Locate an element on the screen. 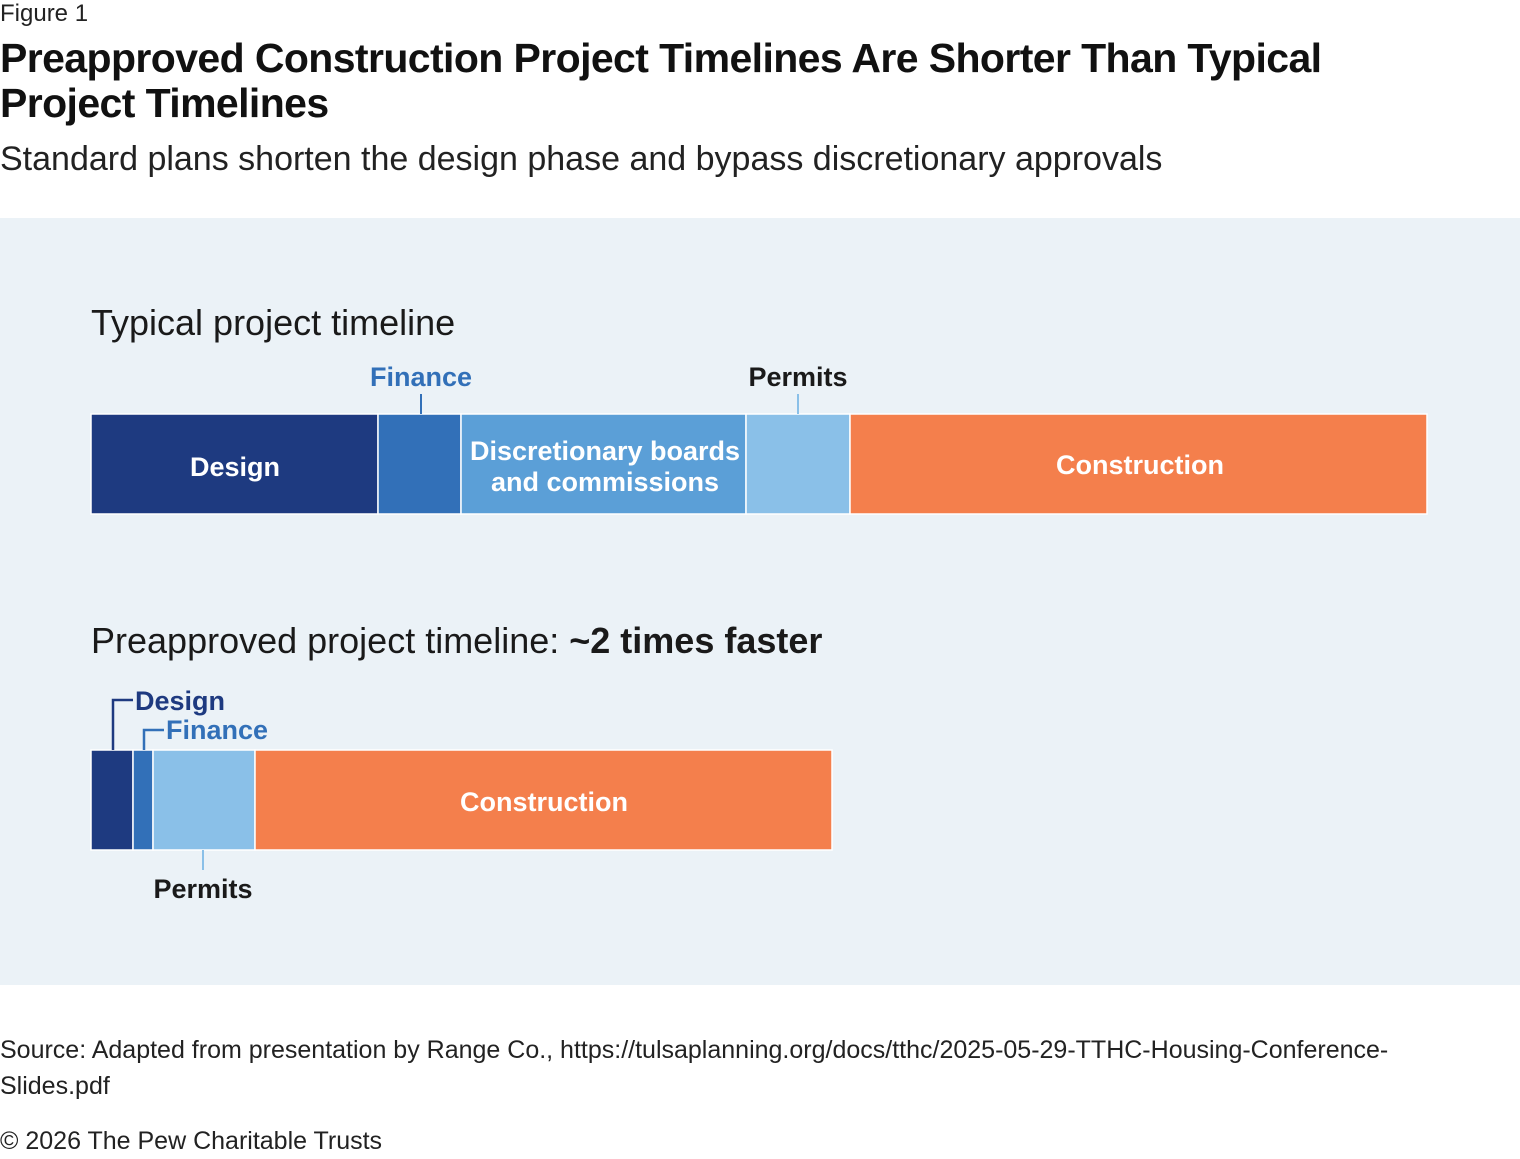 The image size is (1520, 1159). typical-discretionary-segment is located at coordinates (603, 464).